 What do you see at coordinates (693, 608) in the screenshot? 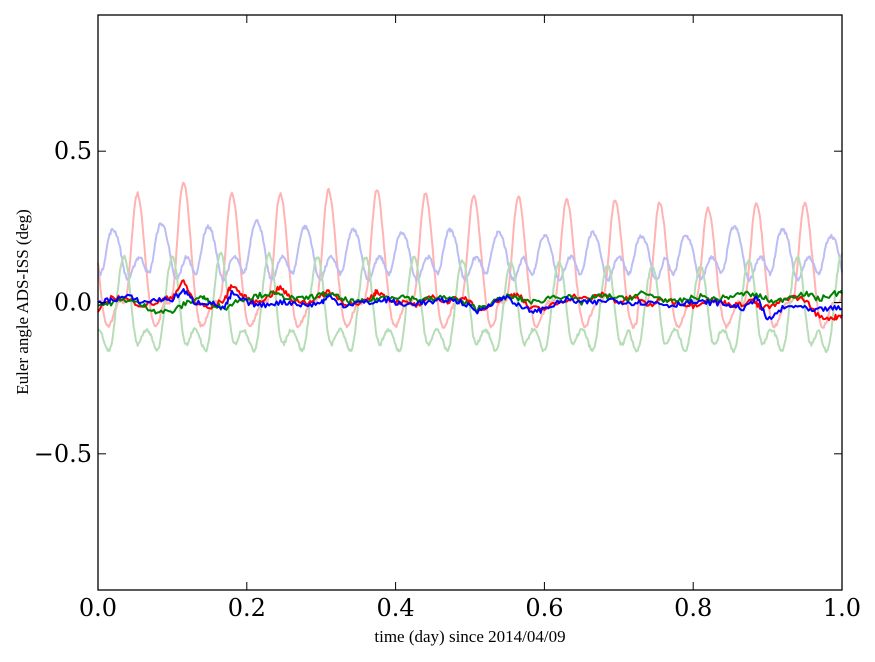
I see `x-tick-label: 0.8` at bounding box center [693, 608].